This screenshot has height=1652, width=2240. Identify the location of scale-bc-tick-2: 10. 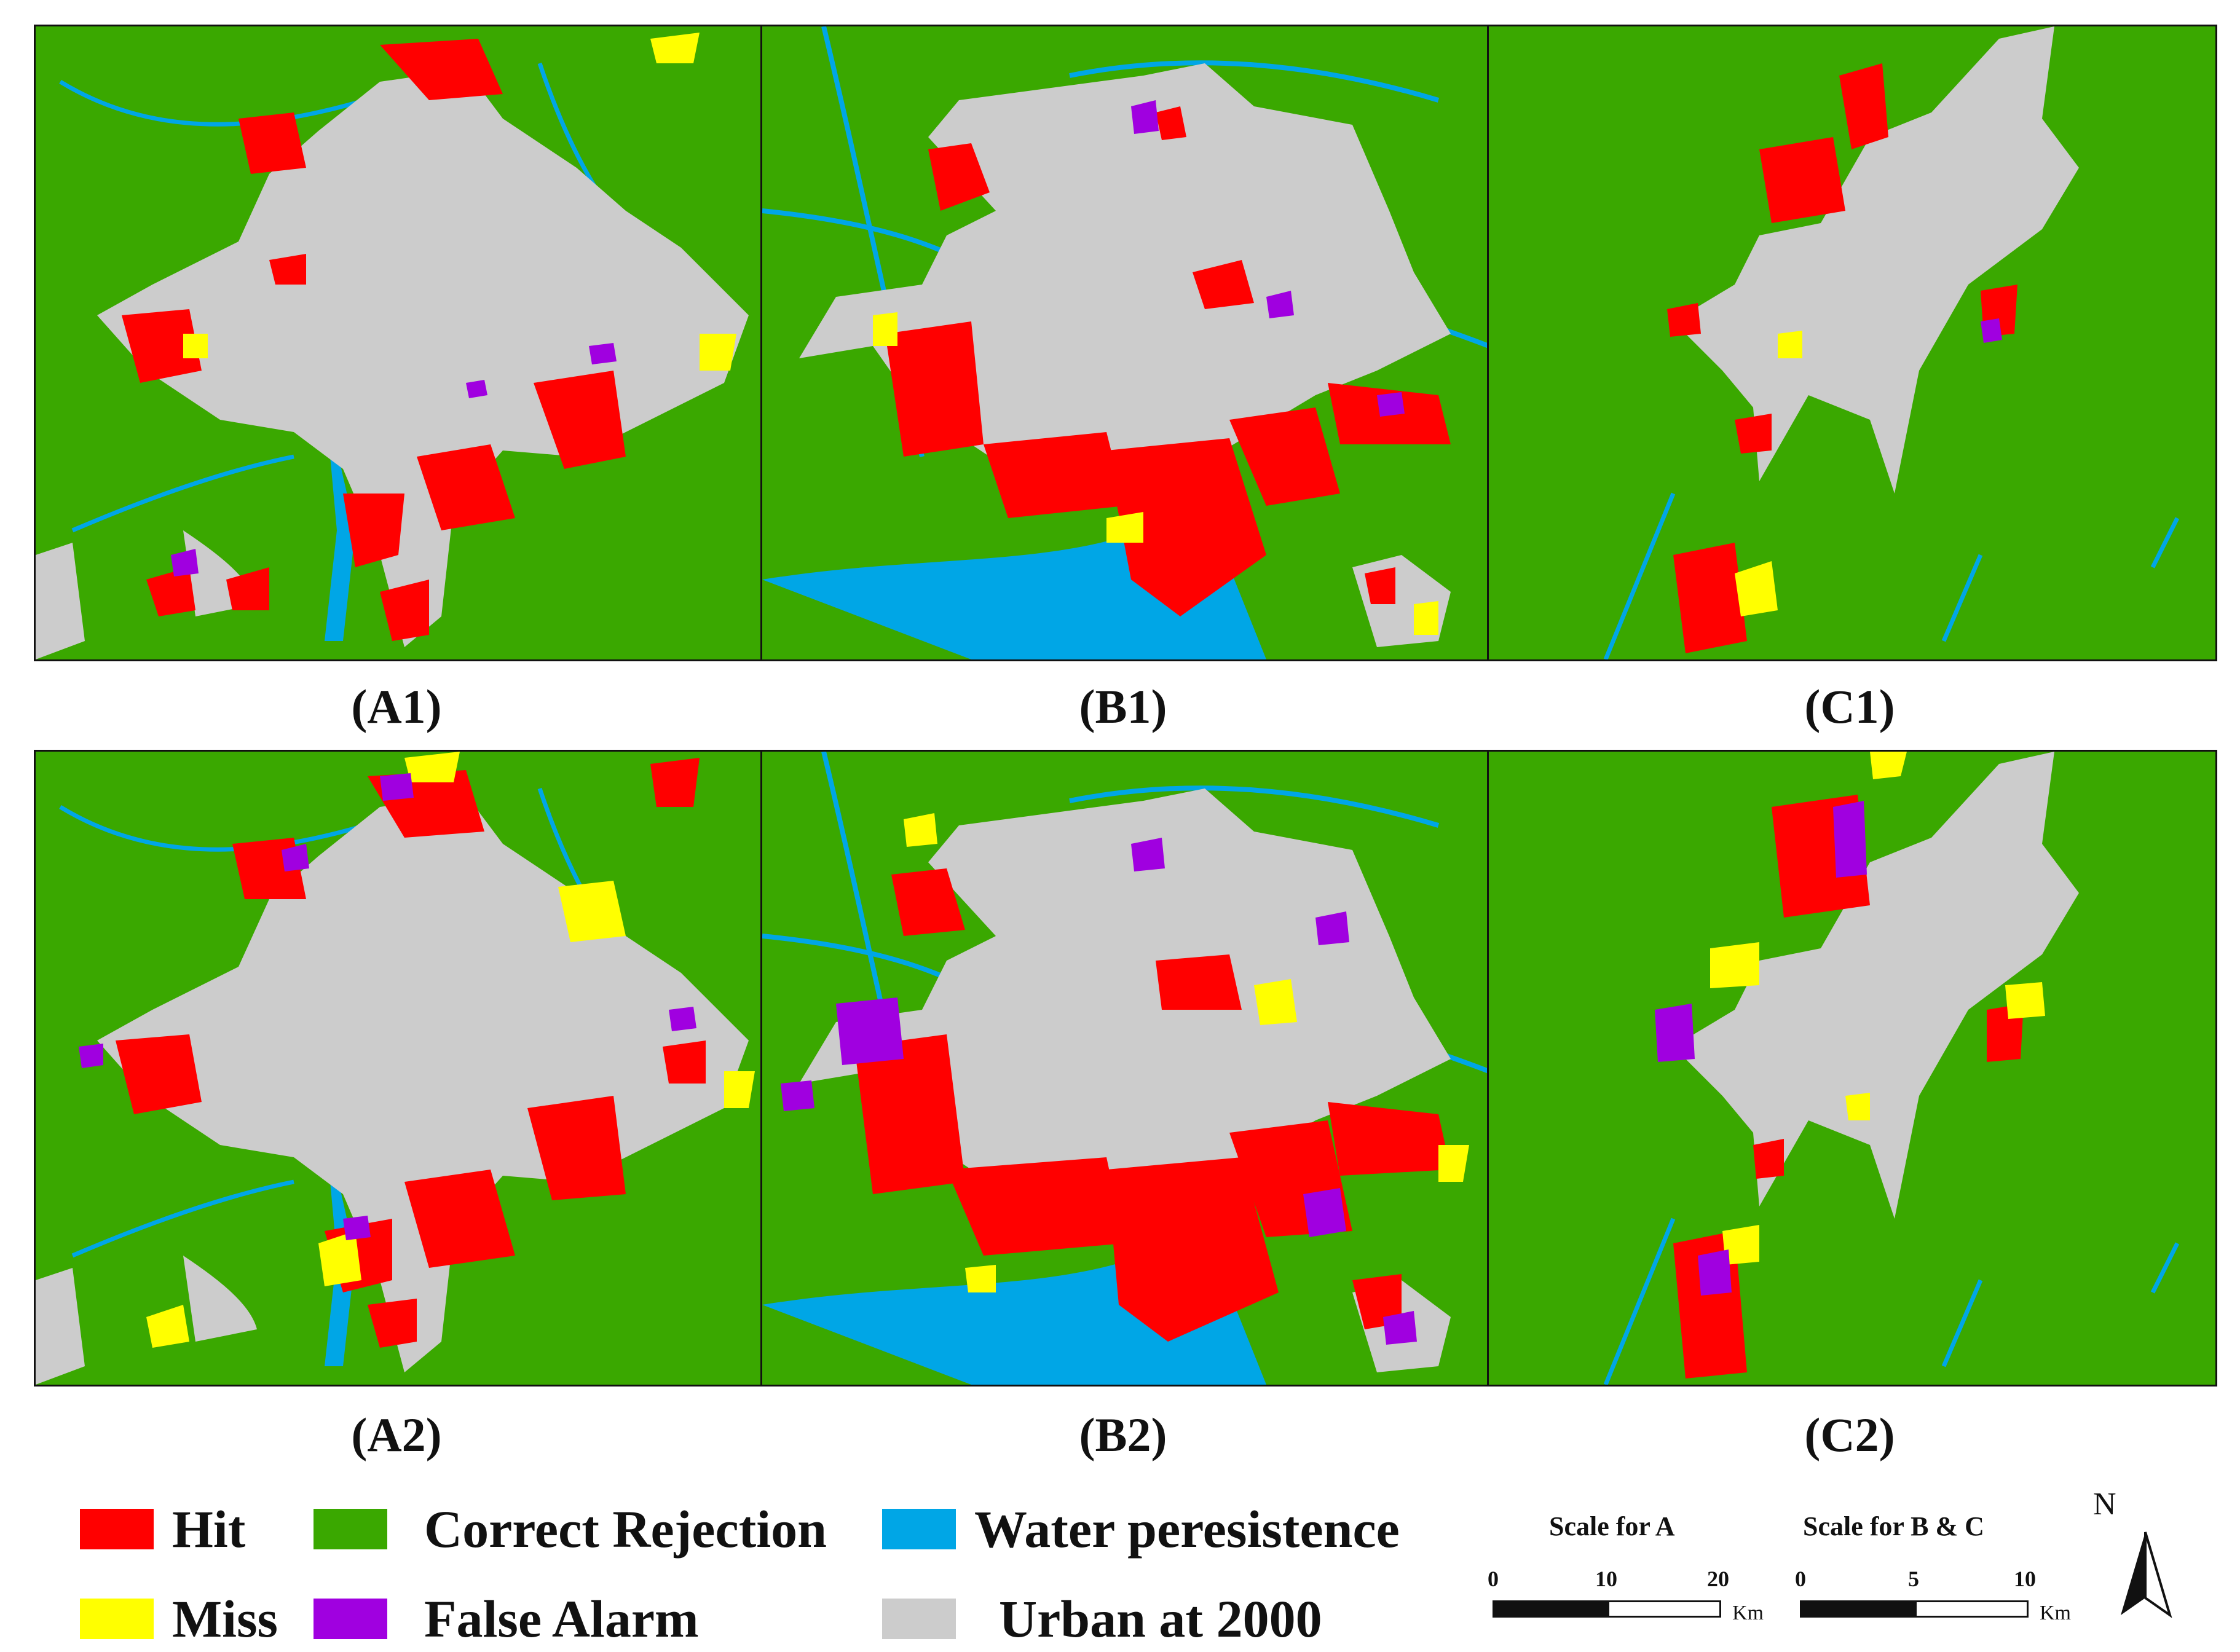
(2025, 1579).